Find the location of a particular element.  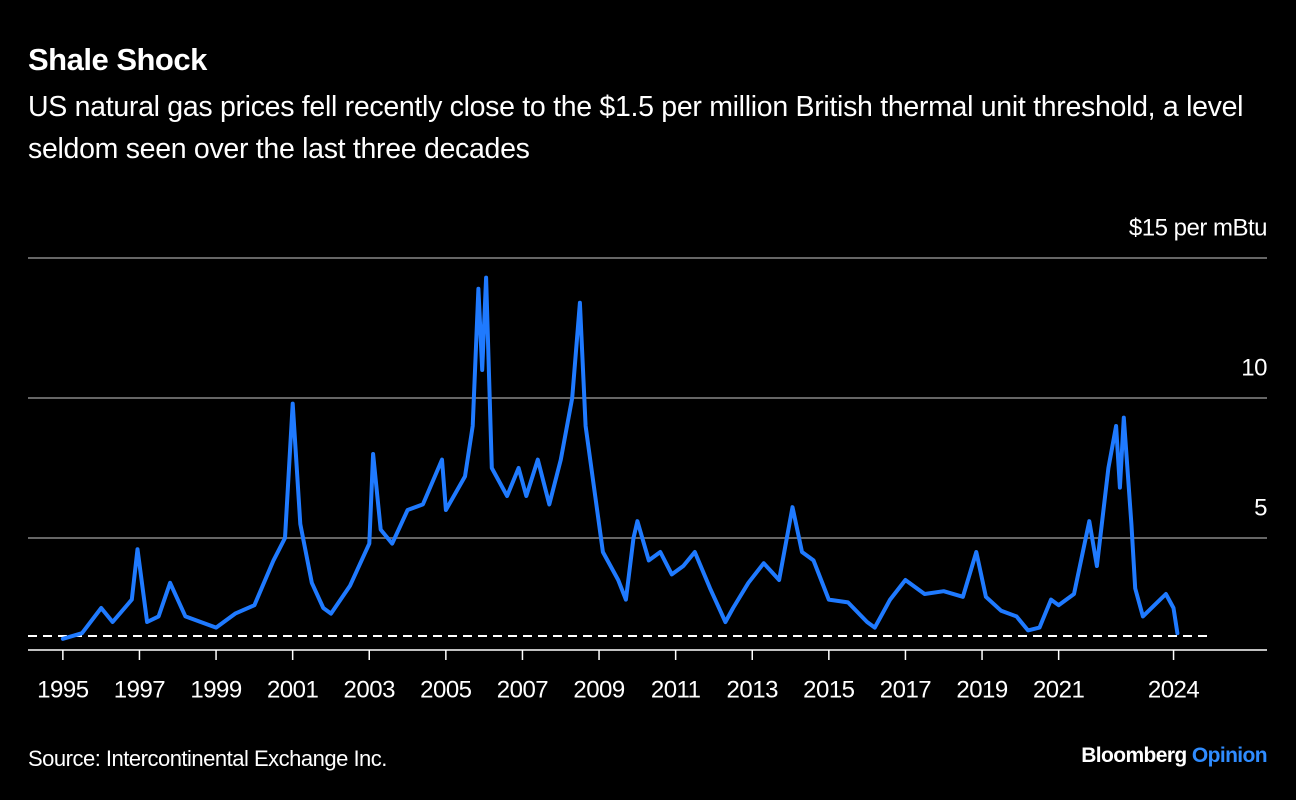

x-tick-label: 2003 is located at coordinates (370, 689).